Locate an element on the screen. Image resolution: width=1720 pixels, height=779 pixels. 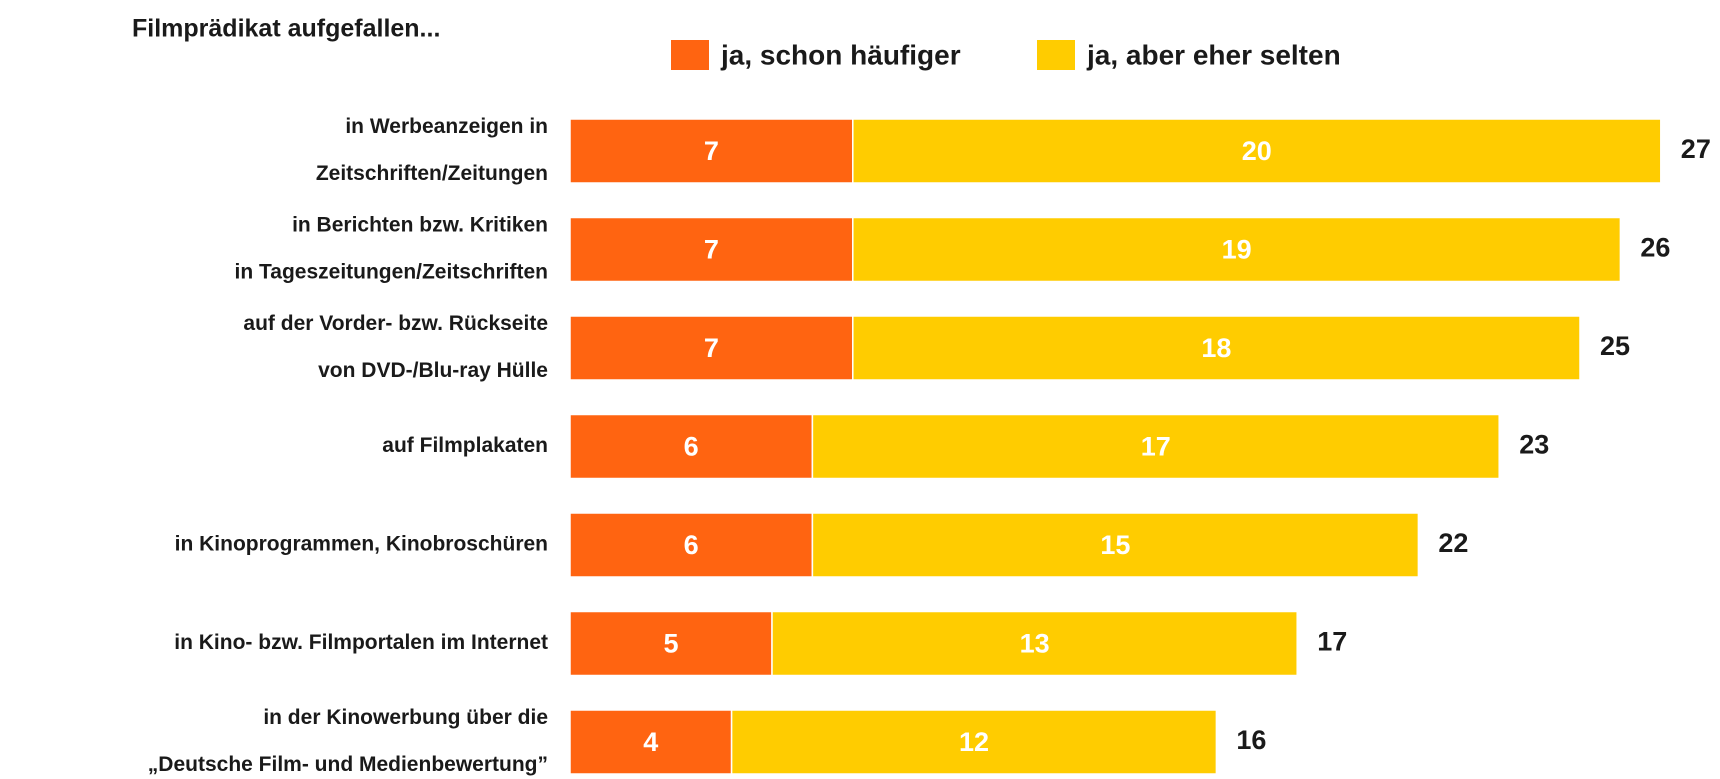
total-label: 27 is located at coordinates (1696, 149).